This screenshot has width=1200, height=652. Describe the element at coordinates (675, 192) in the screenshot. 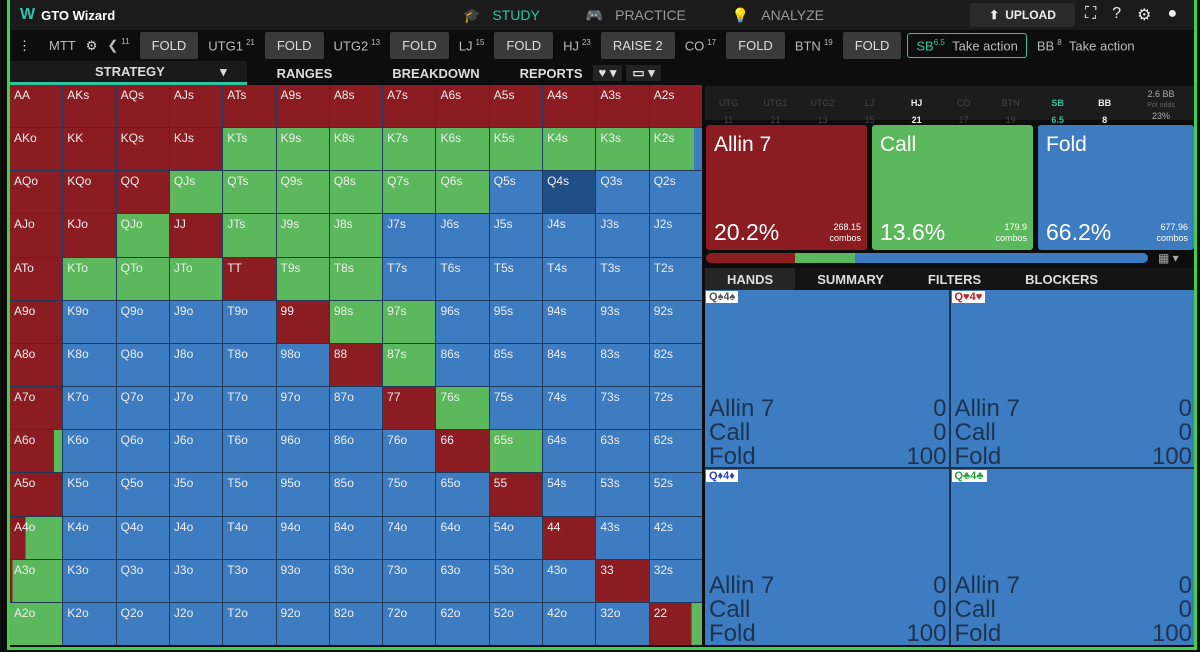

I see `hand-cell: Q2s` at that location.